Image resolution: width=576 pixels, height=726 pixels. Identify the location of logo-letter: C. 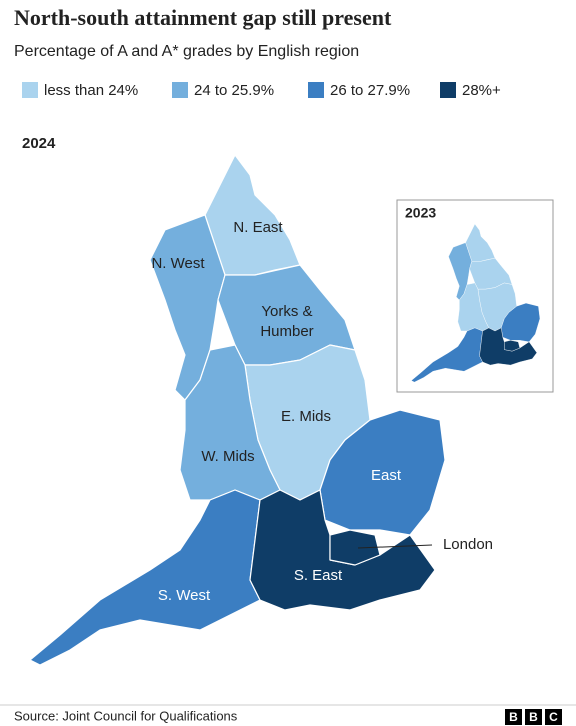
(553, 717).